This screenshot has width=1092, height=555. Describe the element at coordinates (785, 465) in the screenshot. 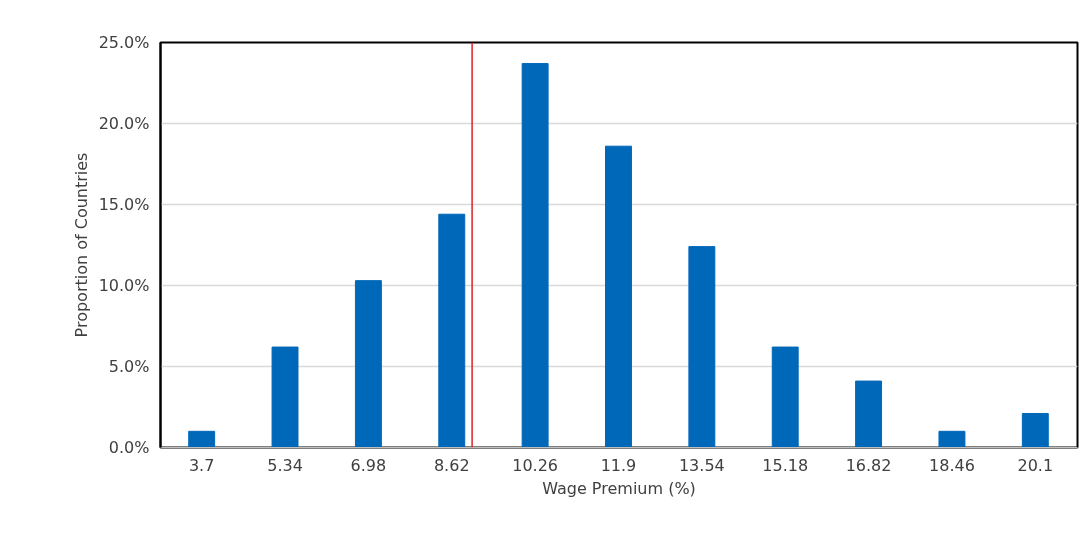

I see `x-tick-label: 15.18` at that location.